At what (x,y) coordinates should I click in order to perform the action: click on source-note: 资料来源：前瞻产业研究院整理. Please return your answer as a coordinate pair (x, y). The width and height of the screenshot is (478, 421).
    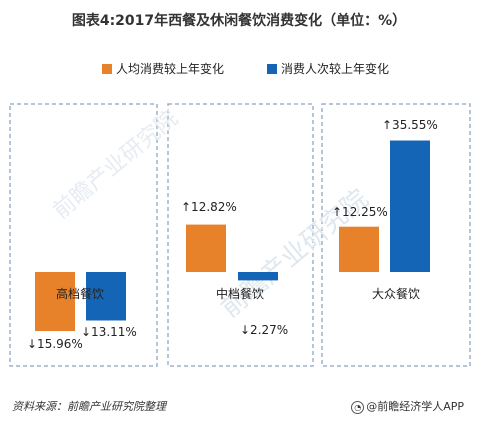
    Looking at the image, I should click on (89, 406).